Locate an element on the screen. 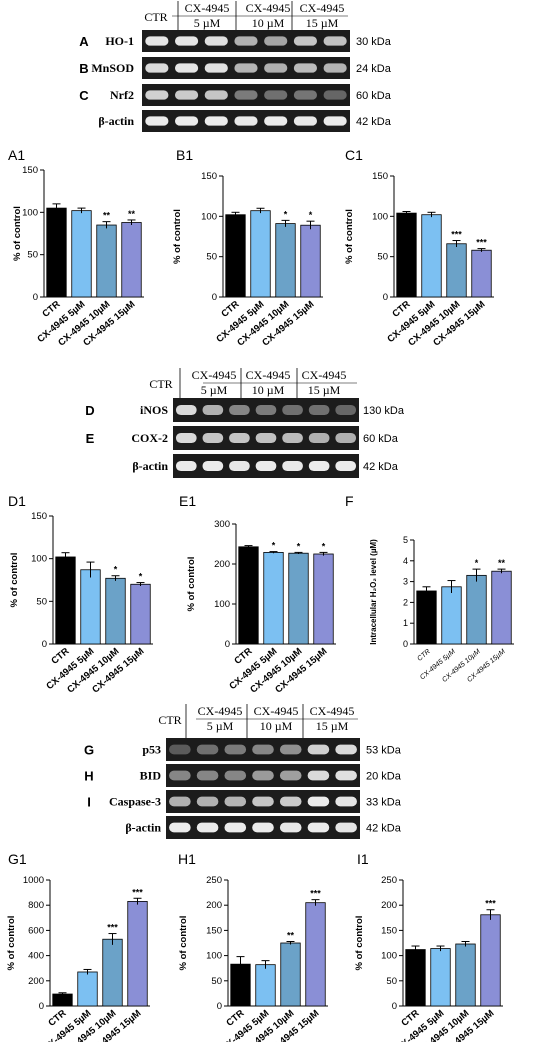 The height and width of the screenshot is (1042, 550). significance-marker: ** is located at coordinates (107, 216).